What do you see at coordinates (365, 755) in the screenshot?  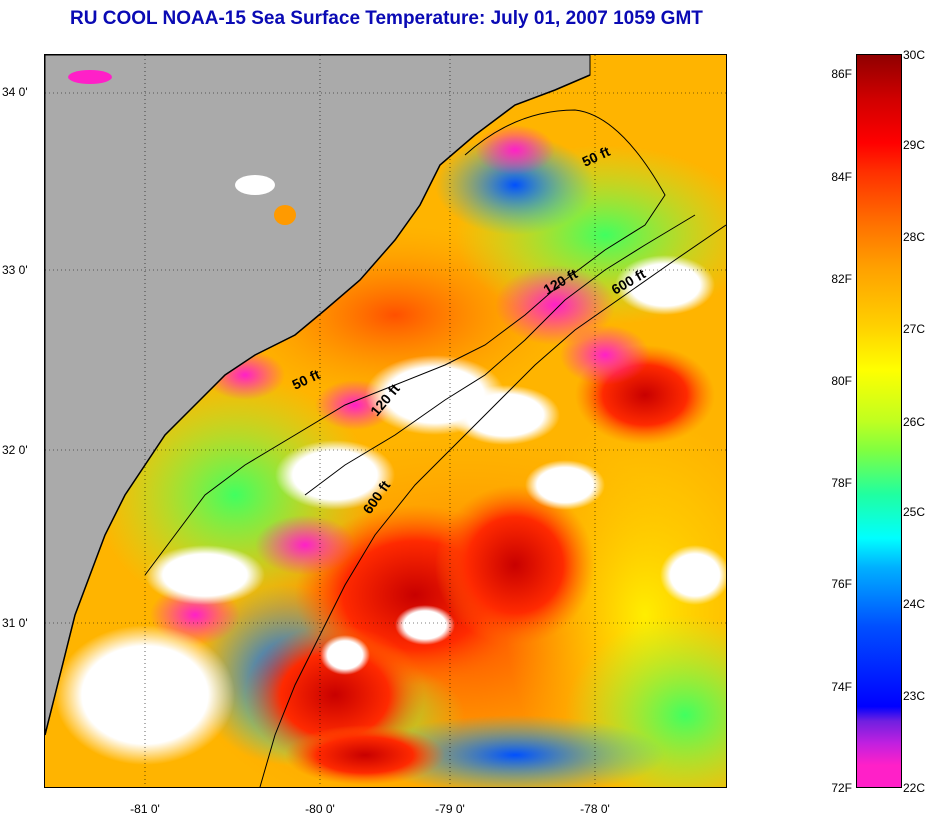 I see `gulf-stream-core-e` at bounding box center [365, 755].